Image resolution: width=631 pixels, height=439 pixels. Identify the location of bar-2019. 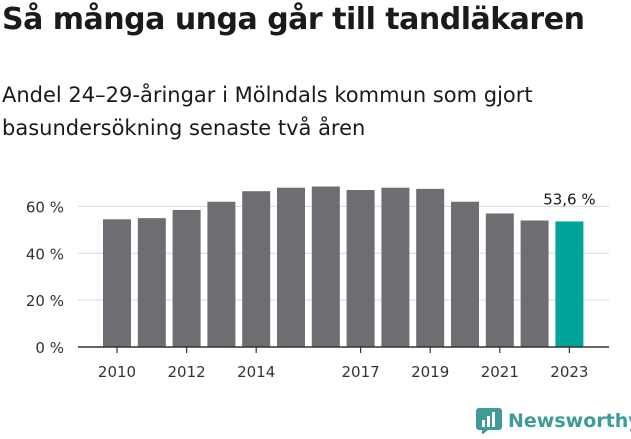
(430, 267).